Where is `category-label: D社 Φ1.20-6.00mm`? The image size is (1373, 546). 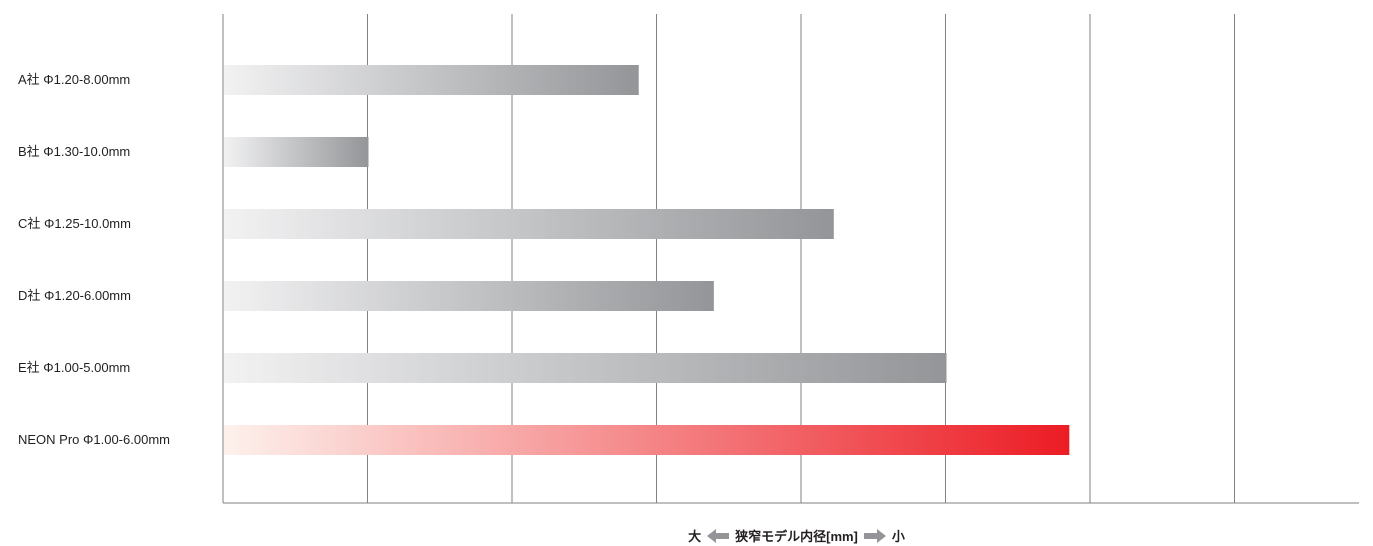
category-label: D社 Φ1.20-6.00mm is located at coordinates (74, 295).